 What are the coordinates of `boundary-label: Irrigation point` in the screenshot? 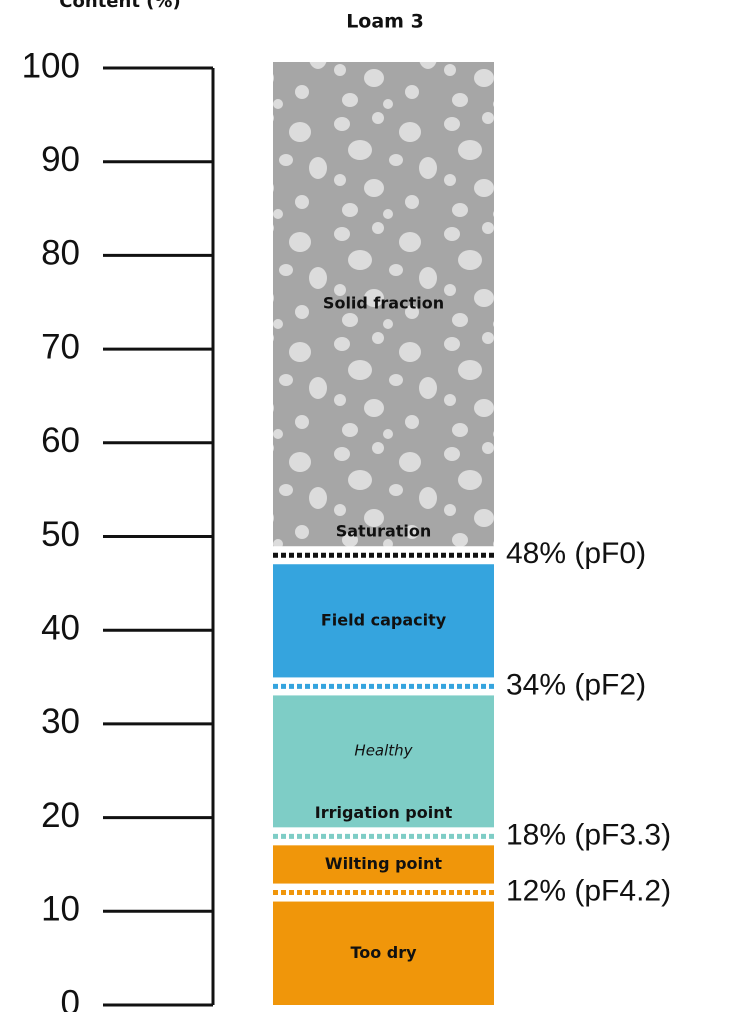 It's located at (384, 812).